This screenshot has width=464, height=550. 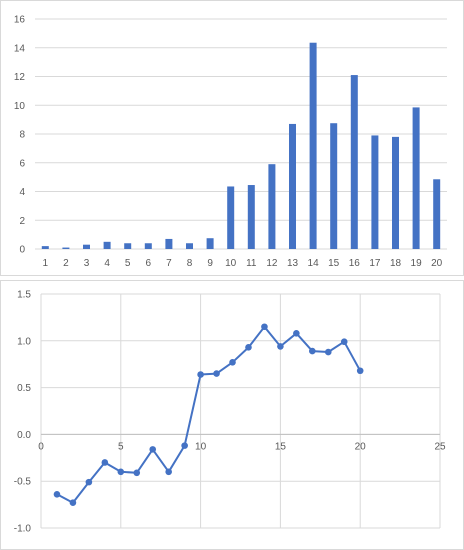 What do you see at coordinates (22, 135) in the screenshot?
I see `y-tick-label: 8` at bounding box center [22, 135].